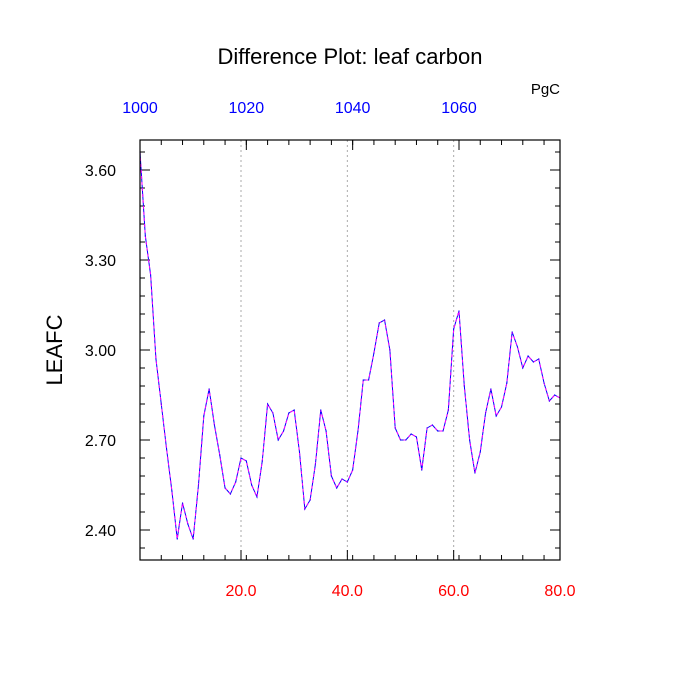 Image resolution: width=700 pixels, height=700 pixels. Describe the element at coordinates (100, 351) in the screenshot. I see `y-tick-label: 3.00` at that location.